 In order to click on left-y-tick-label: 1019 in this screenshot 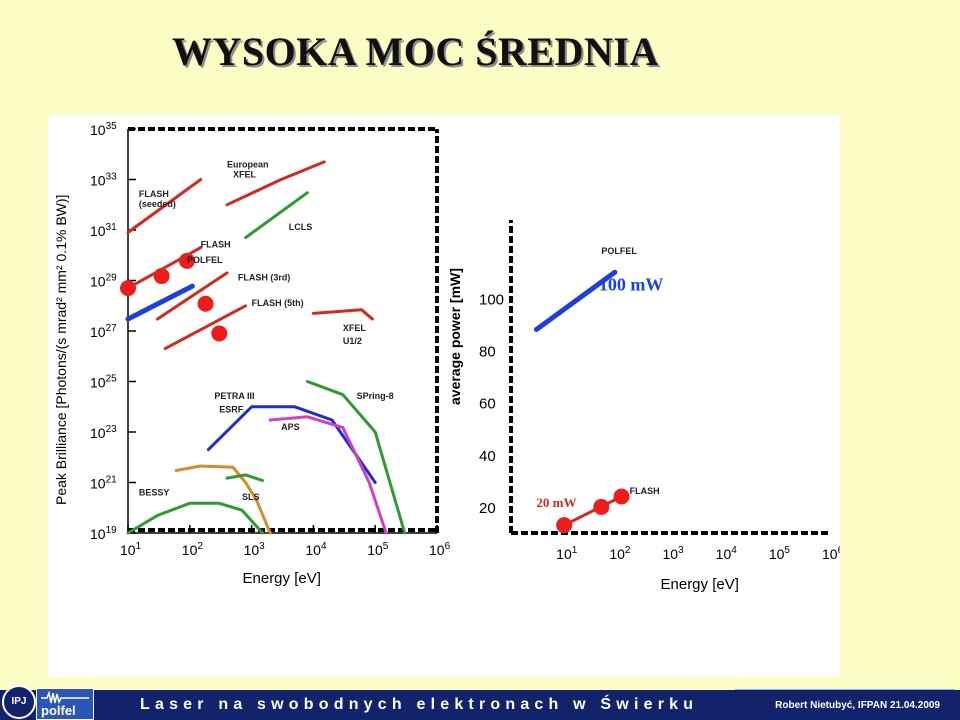, I will do `click(103, 533)`.